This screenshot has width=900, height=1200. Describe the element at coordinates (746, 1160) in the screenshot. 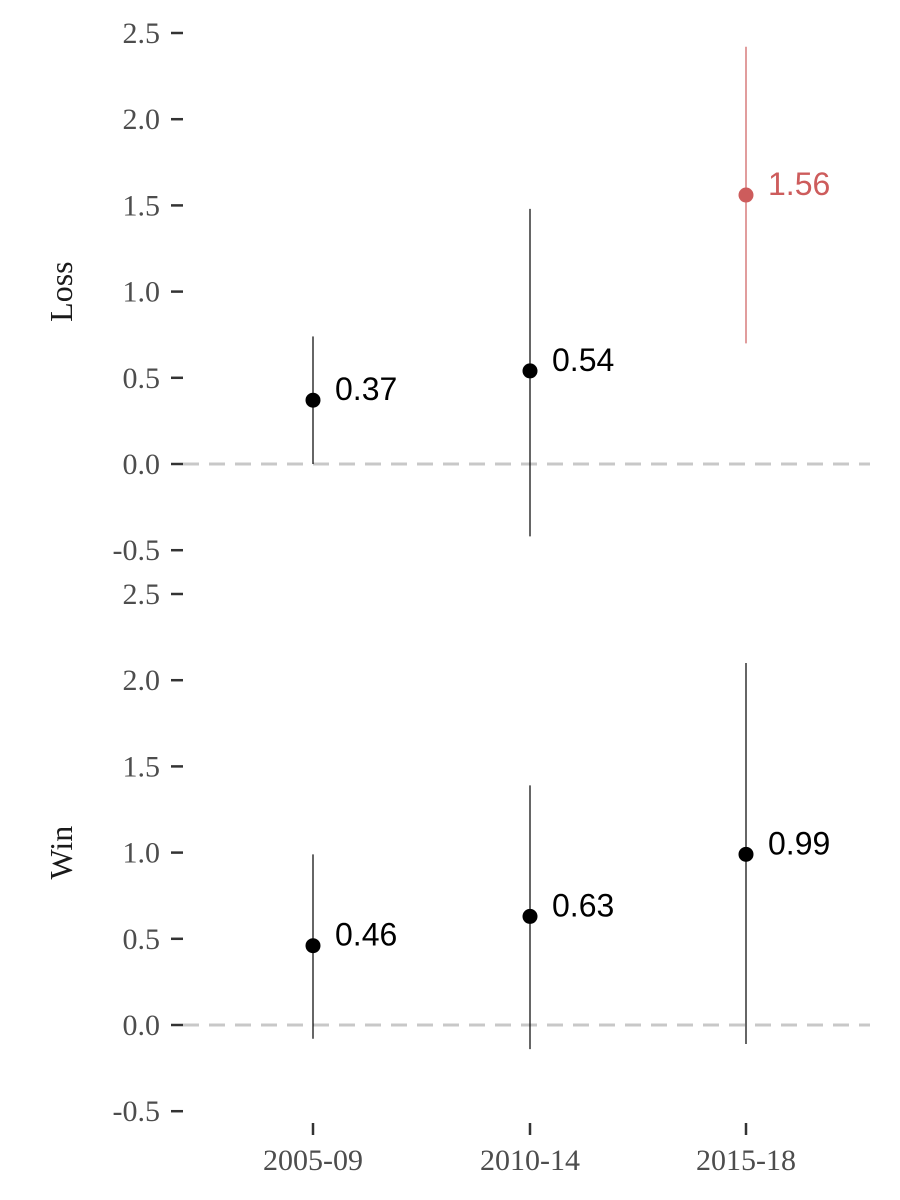

I see `x-tick-label: 2015-18` at that location.